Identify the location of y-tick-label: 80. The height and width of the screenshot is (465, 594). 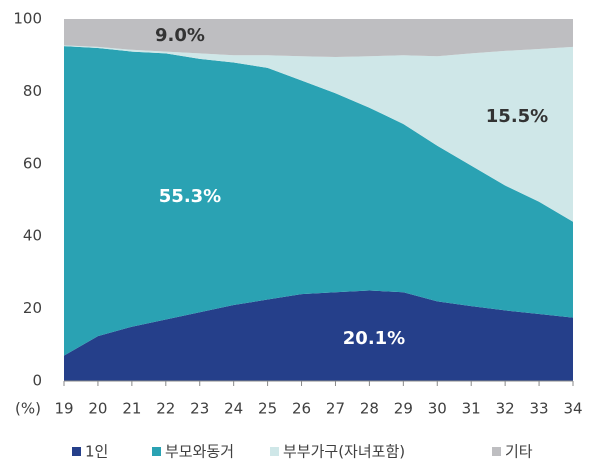
(32, 91).